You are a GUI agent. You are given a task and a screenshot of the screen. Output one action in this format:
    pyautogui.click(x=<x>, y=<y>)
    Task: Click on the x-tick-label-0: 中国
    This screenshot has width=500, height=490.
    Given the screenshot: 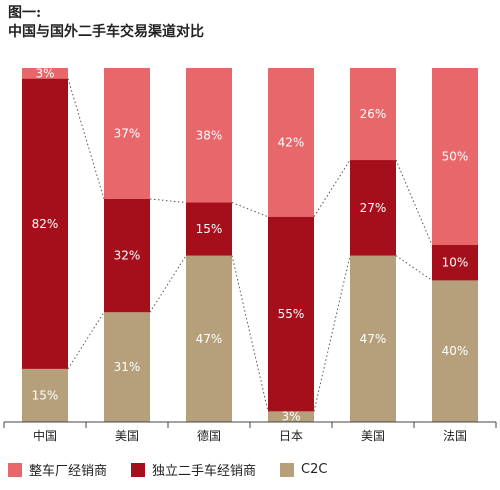 What is the action you would take?
    pyautogui.click(x=45, y=435)
    